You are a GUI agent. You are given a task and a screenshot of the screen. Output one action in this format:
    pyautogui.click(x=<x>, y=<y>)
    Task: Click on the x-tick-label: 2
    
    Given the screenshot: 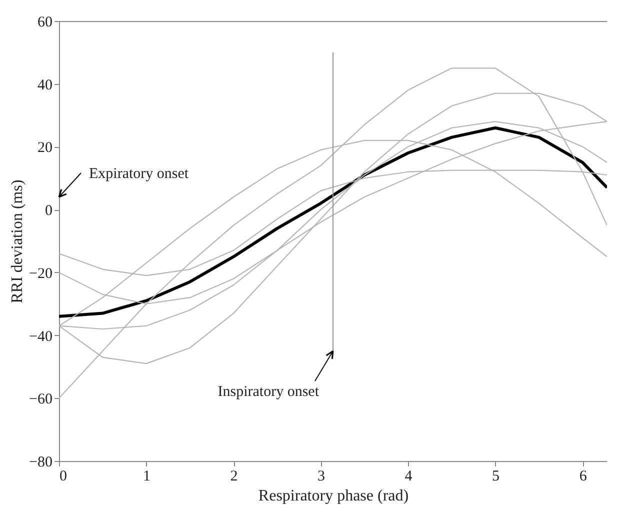 What is the action you would take?
    pyautogui.click(x=234, y=476)
    